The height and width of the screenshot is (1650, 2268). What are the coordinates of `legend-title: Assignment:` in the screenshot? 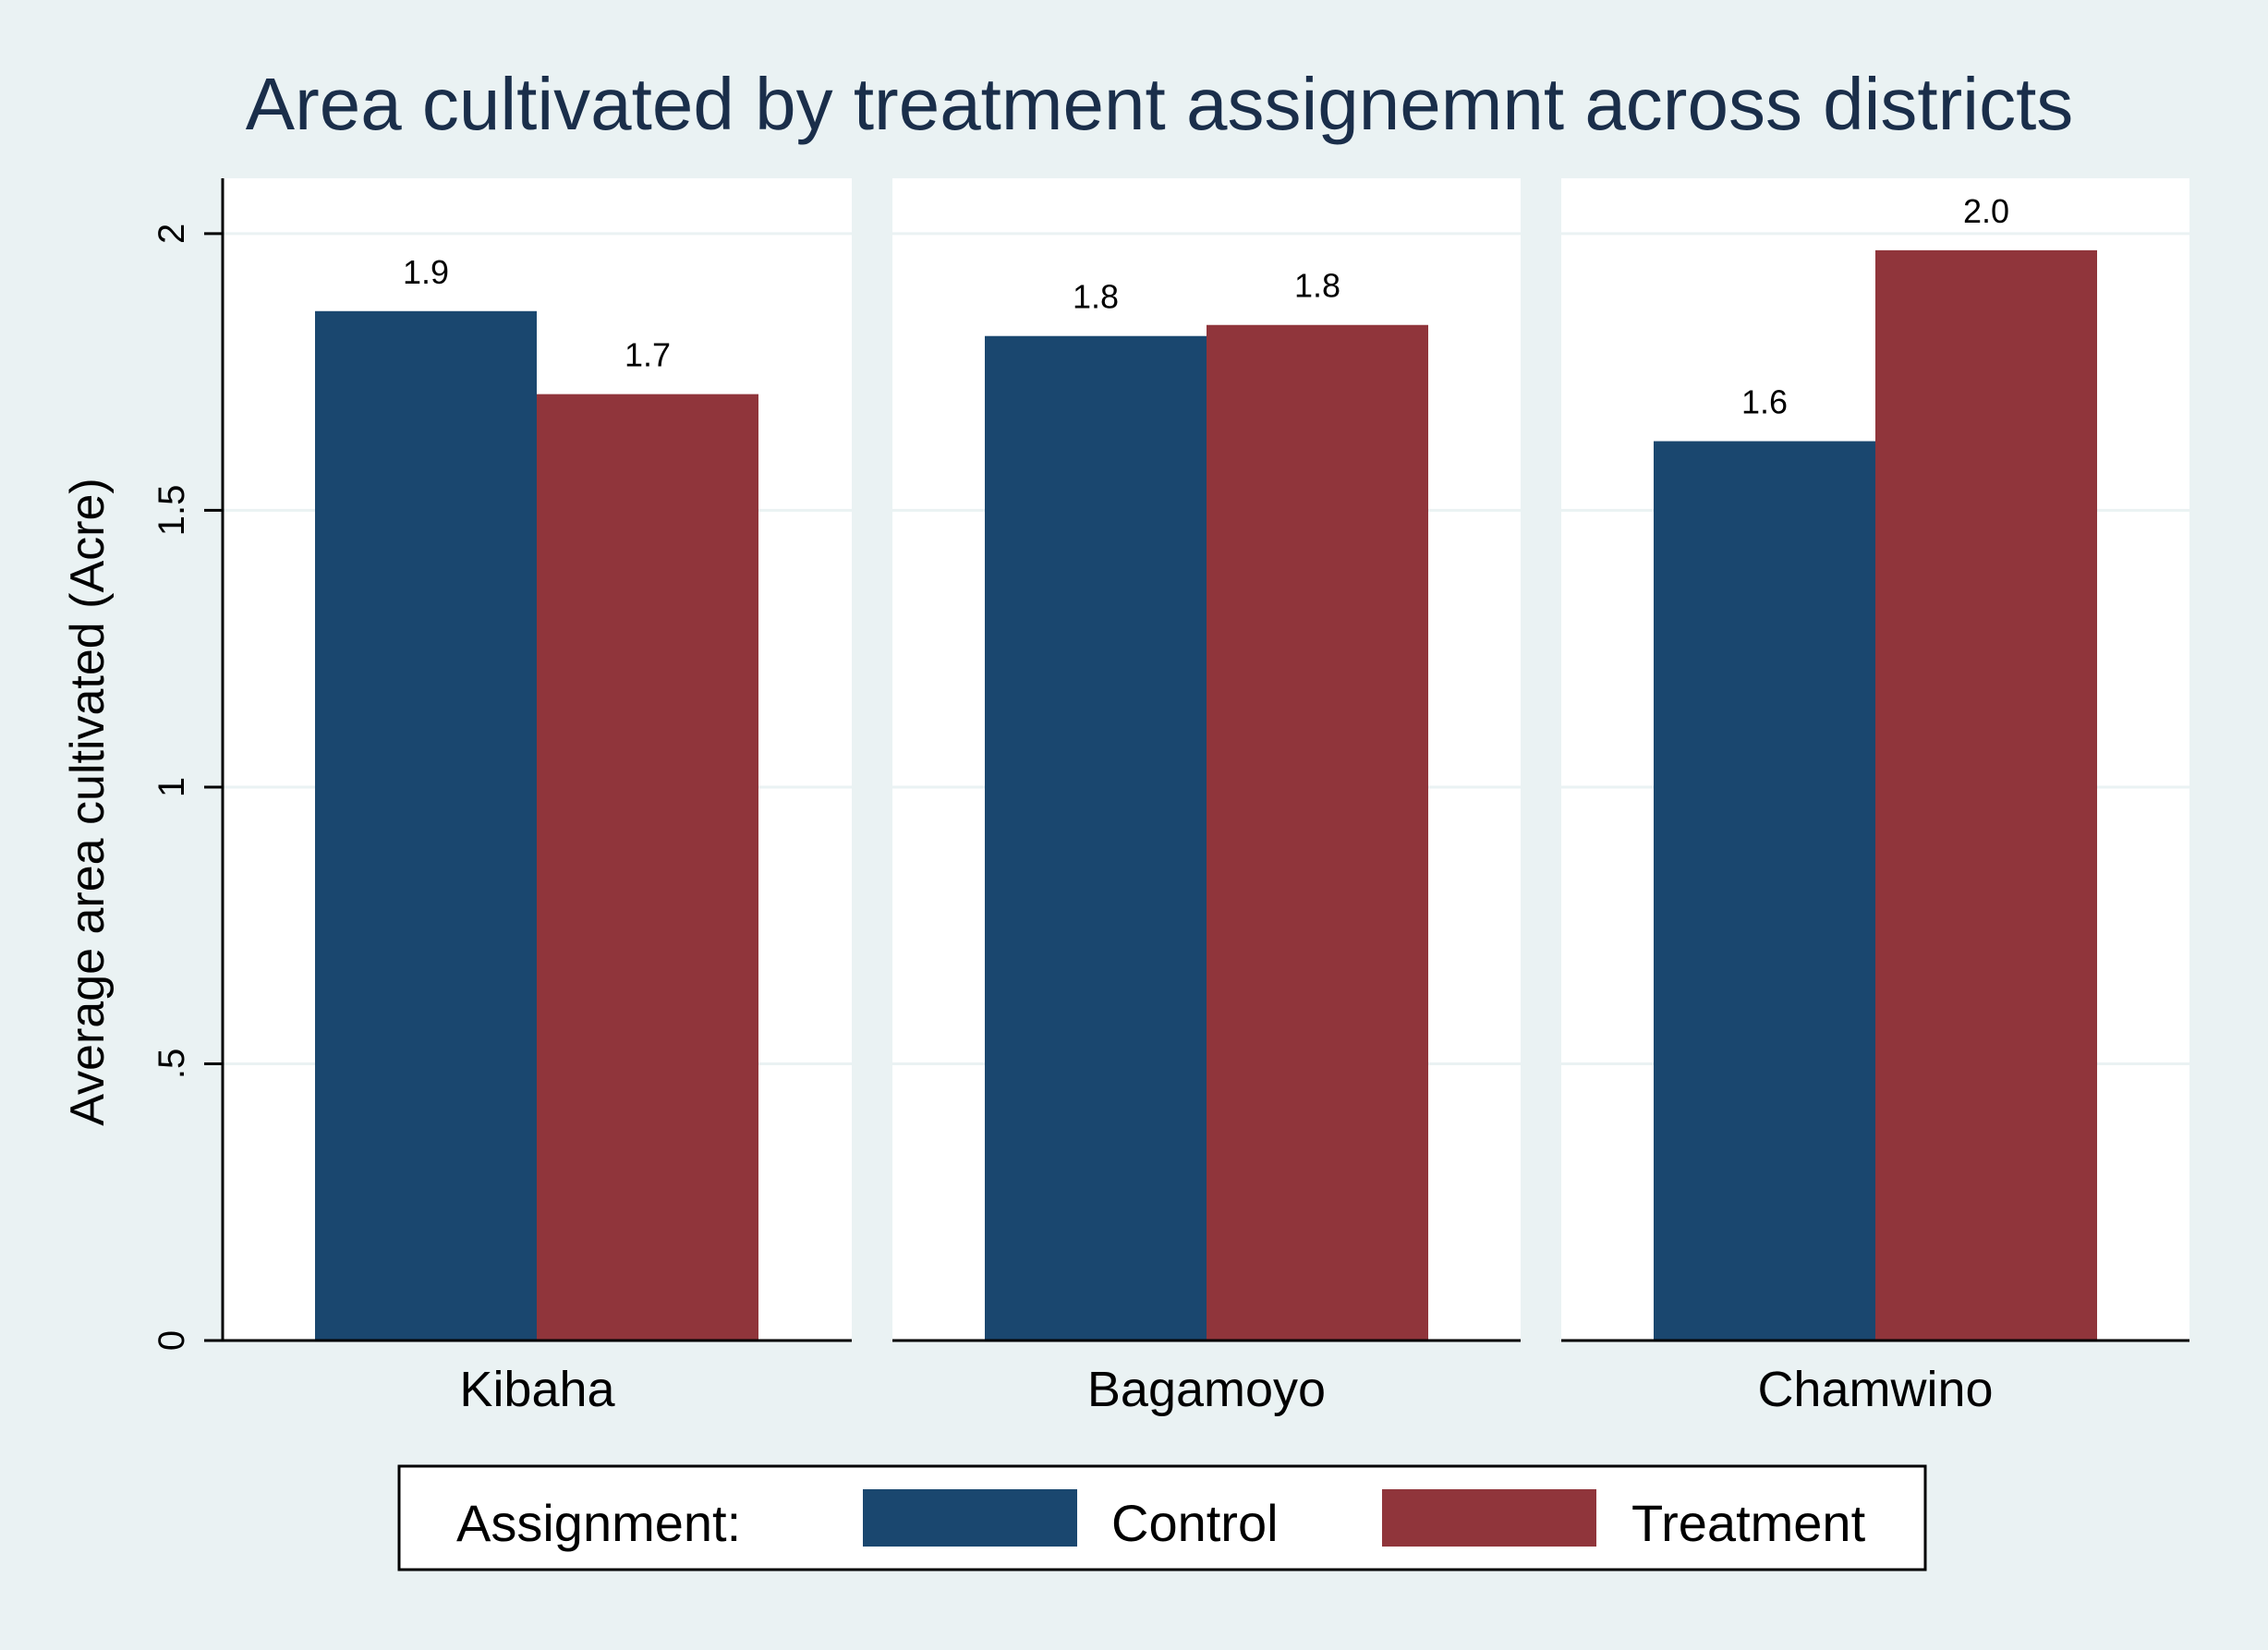 It's located at (598, 1523).